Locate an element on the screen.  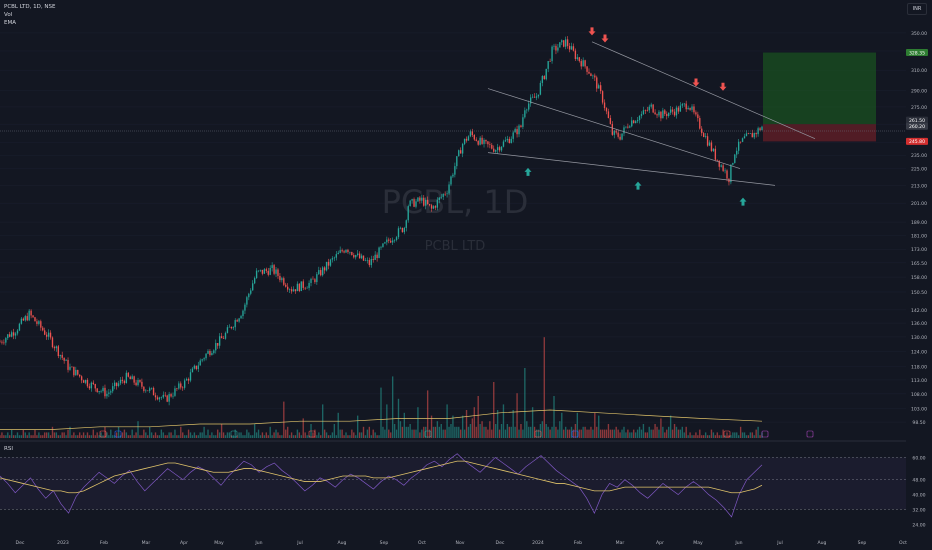
volume-ema-line is located at coordinates (381, 419).